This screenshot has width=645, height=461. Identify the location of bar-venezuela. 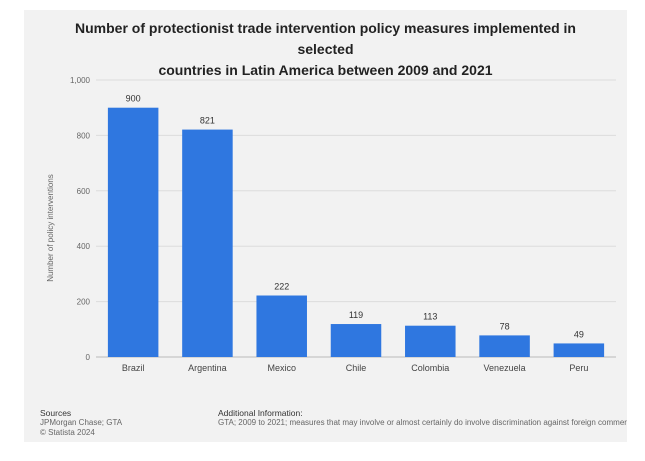
(504, 346).